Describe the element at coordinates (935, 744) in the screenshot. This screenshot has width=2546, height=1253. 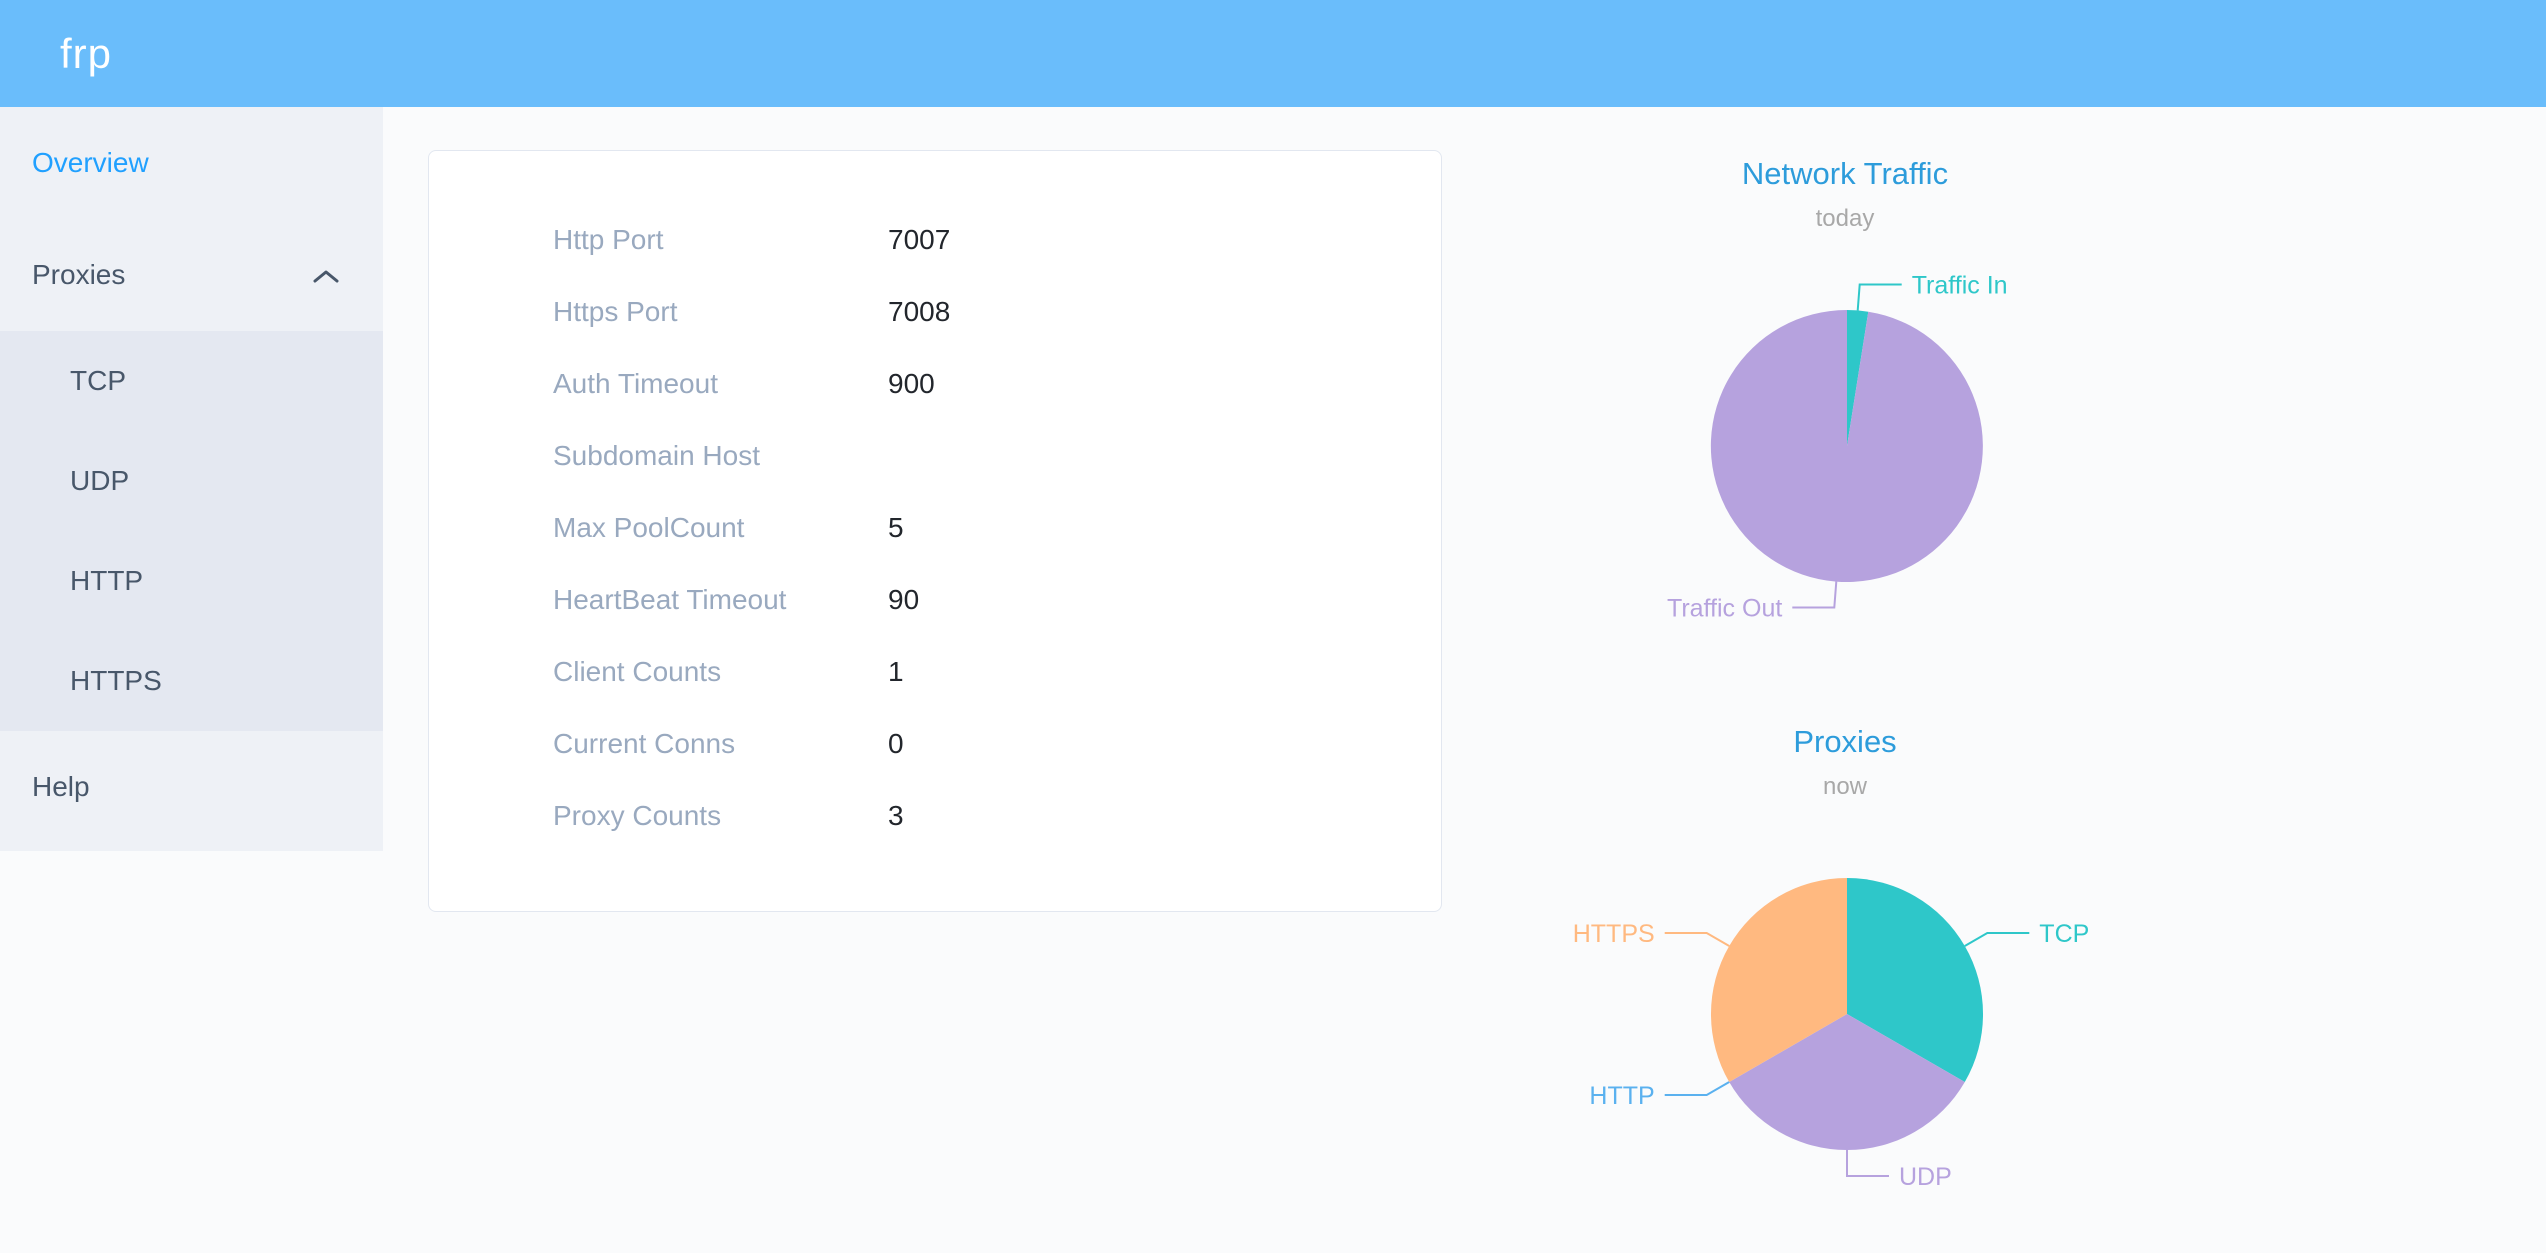
I see `info-row: Current Conns 0` at that location.